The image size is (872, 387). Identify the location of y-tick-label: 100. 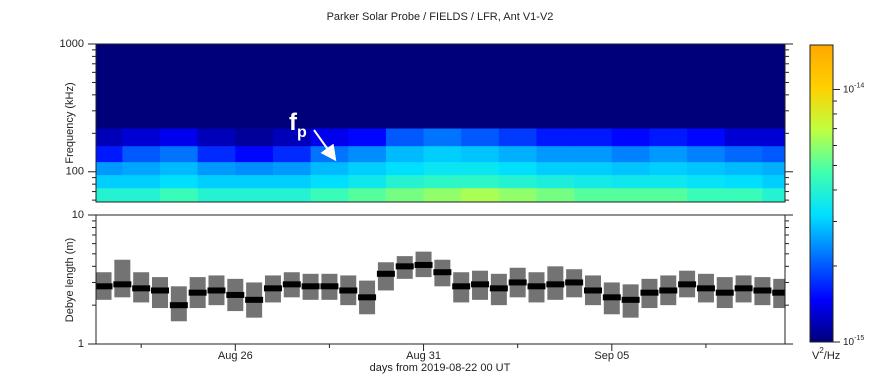
(75, 172).